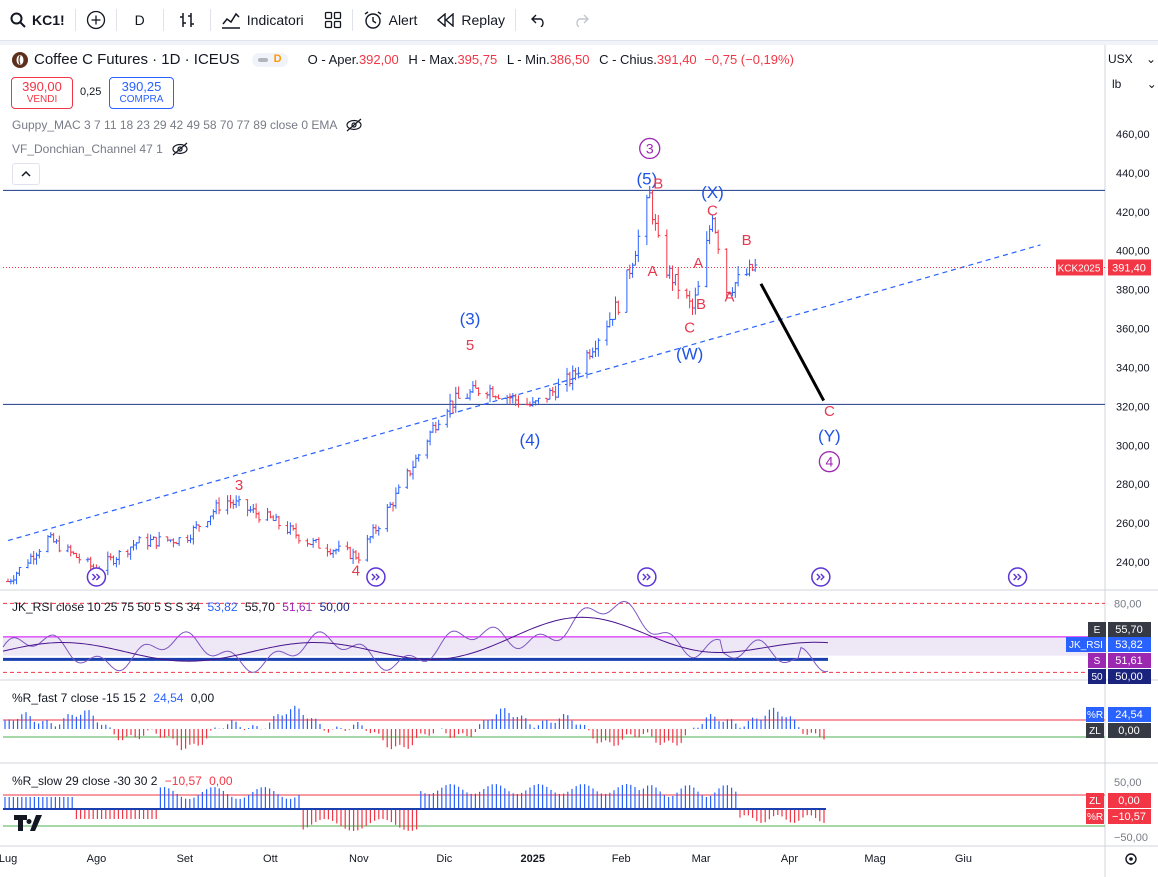 This screenshot has height=877, width=1158. I want to click on wave-circle, so click(650, 148).